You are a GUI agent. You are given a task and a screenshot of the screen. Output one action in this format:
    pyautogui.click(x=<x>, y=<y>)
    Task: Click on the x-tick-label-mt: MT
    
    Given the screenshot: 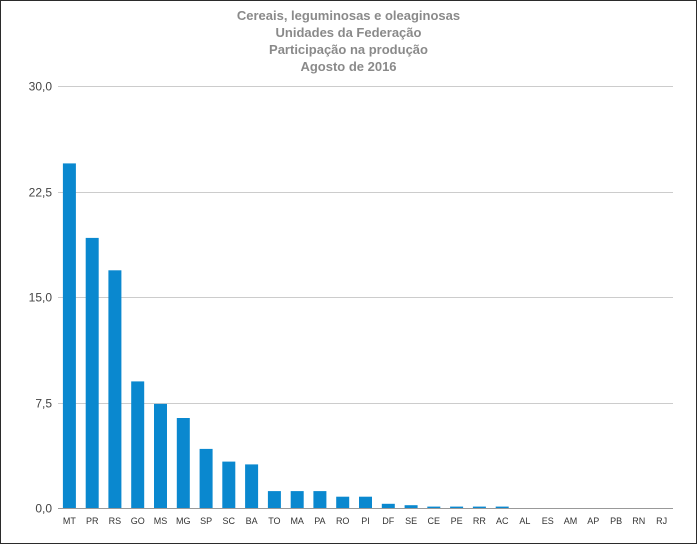 What is the action you would take?
    pyautogui.click(x=69, y=521)
    